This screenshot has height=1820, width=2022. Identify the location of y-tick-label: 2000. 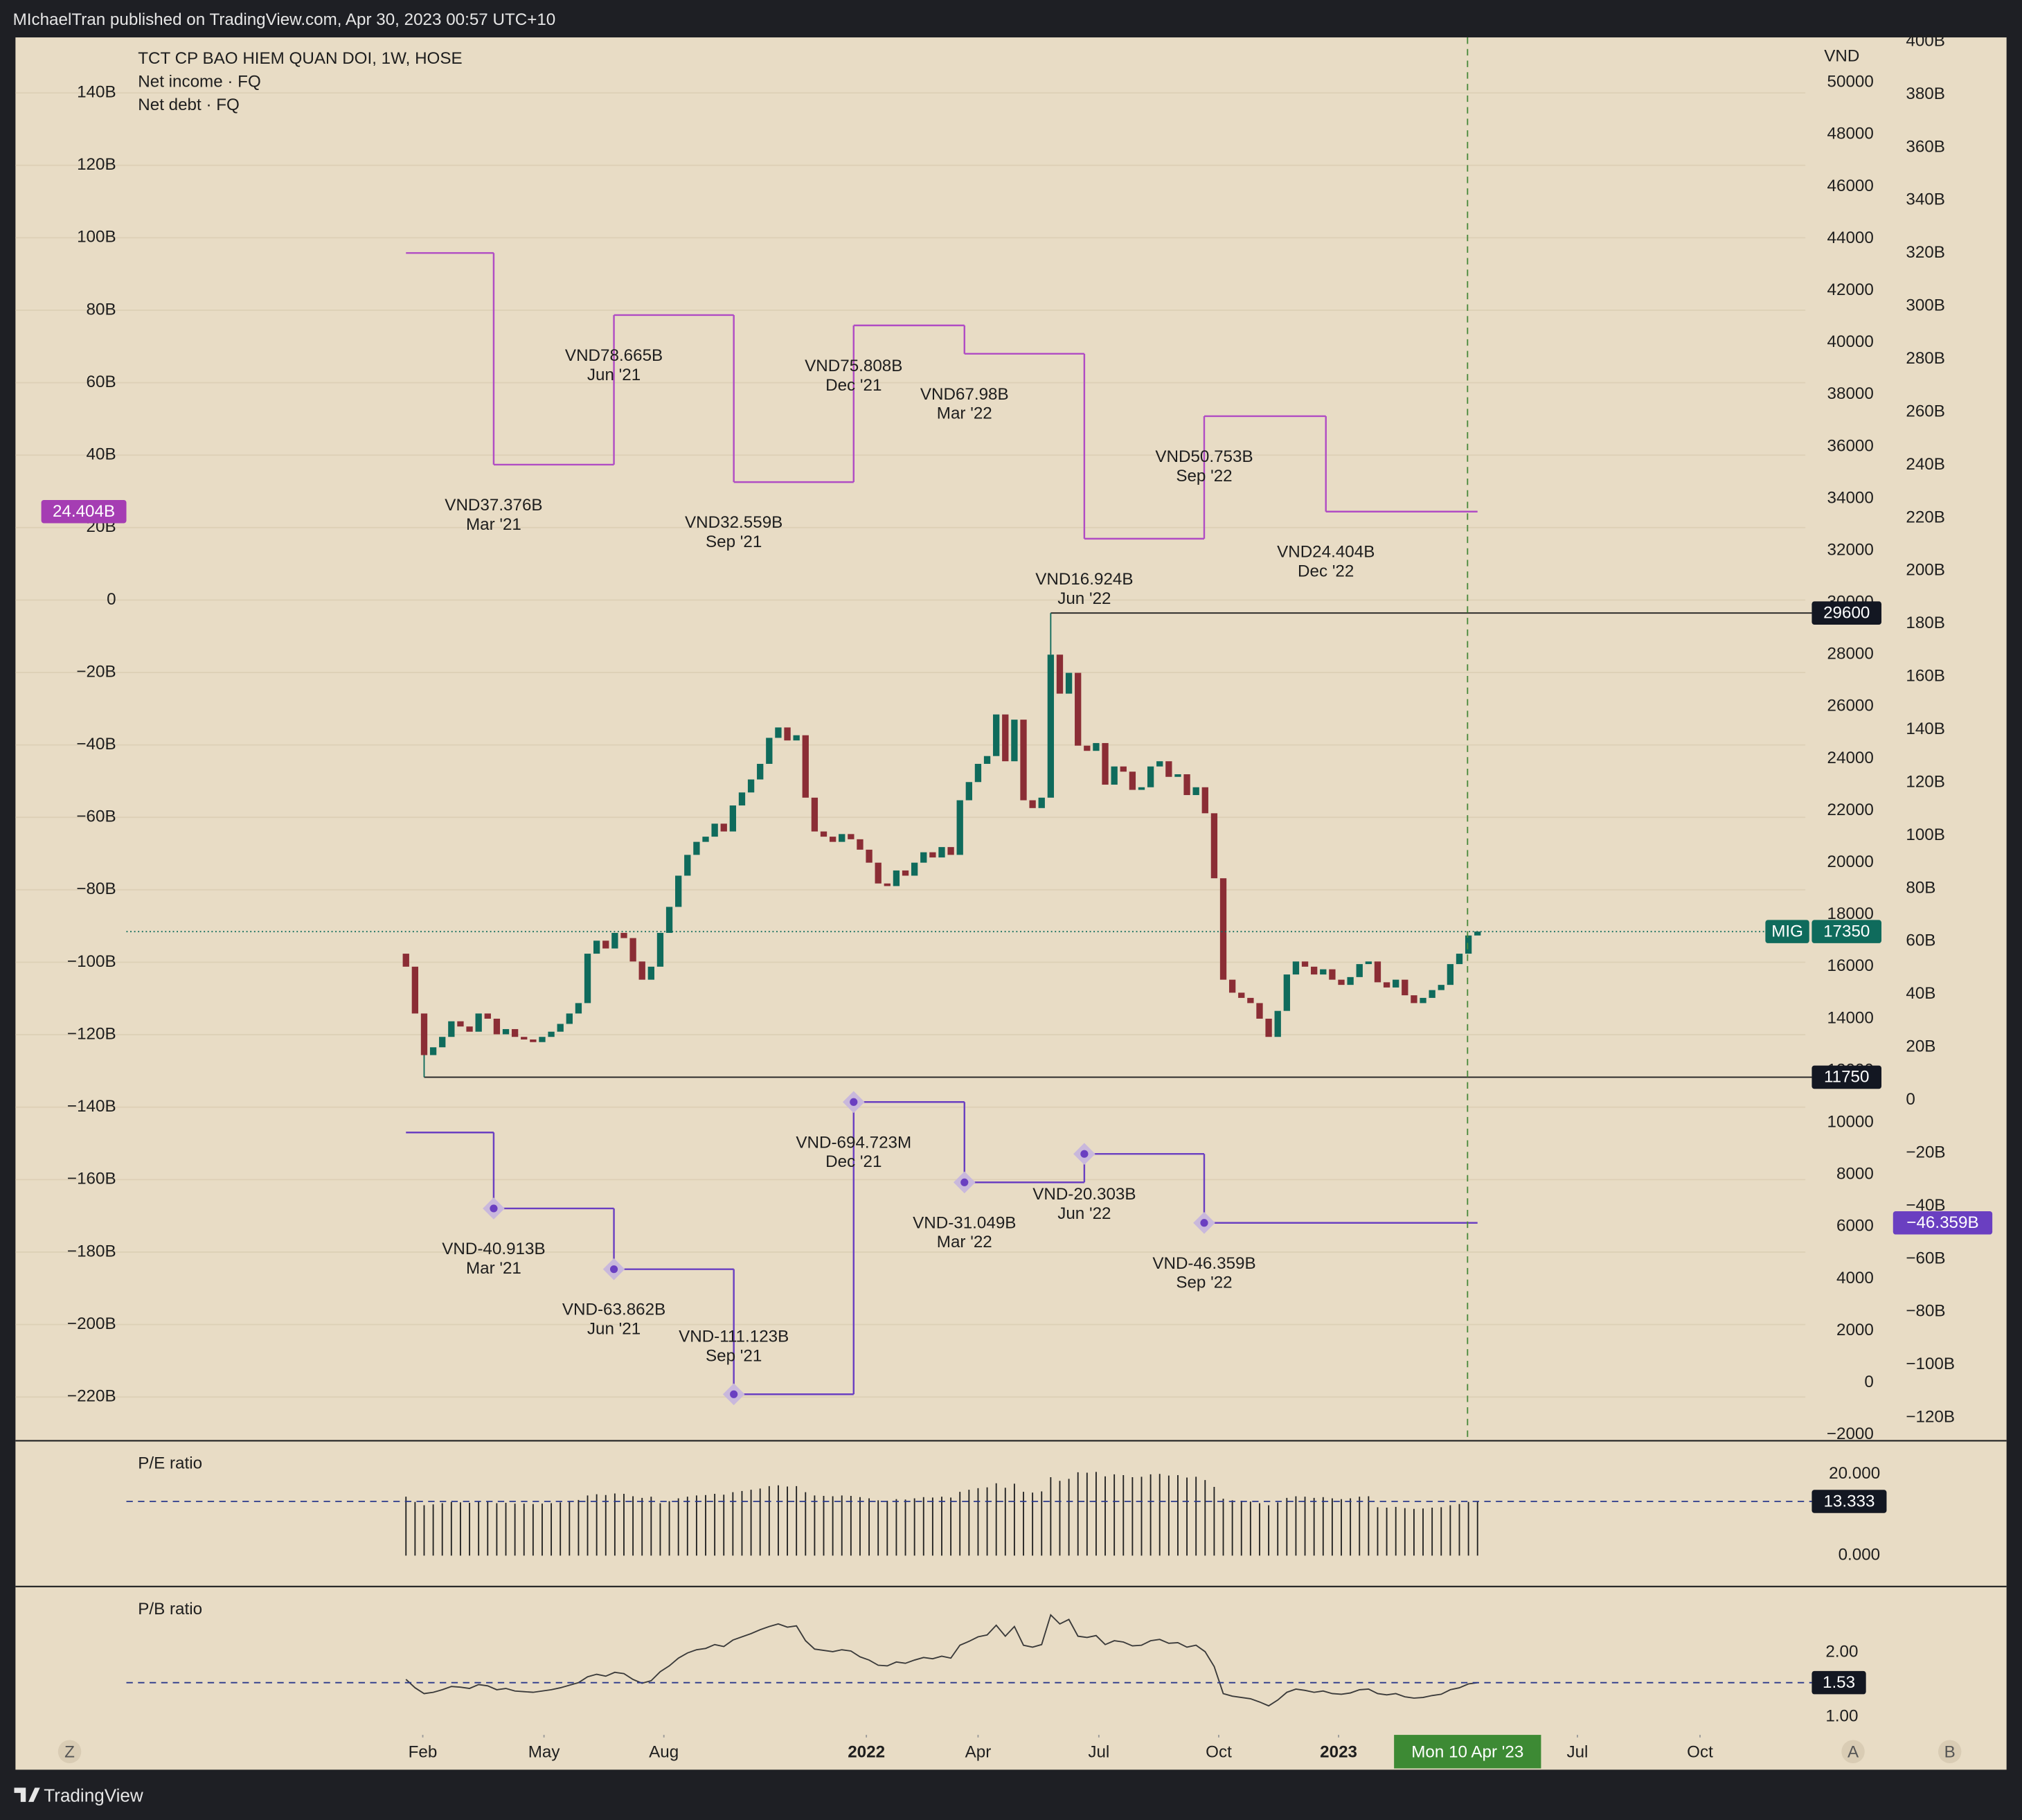
(1855, 1330).